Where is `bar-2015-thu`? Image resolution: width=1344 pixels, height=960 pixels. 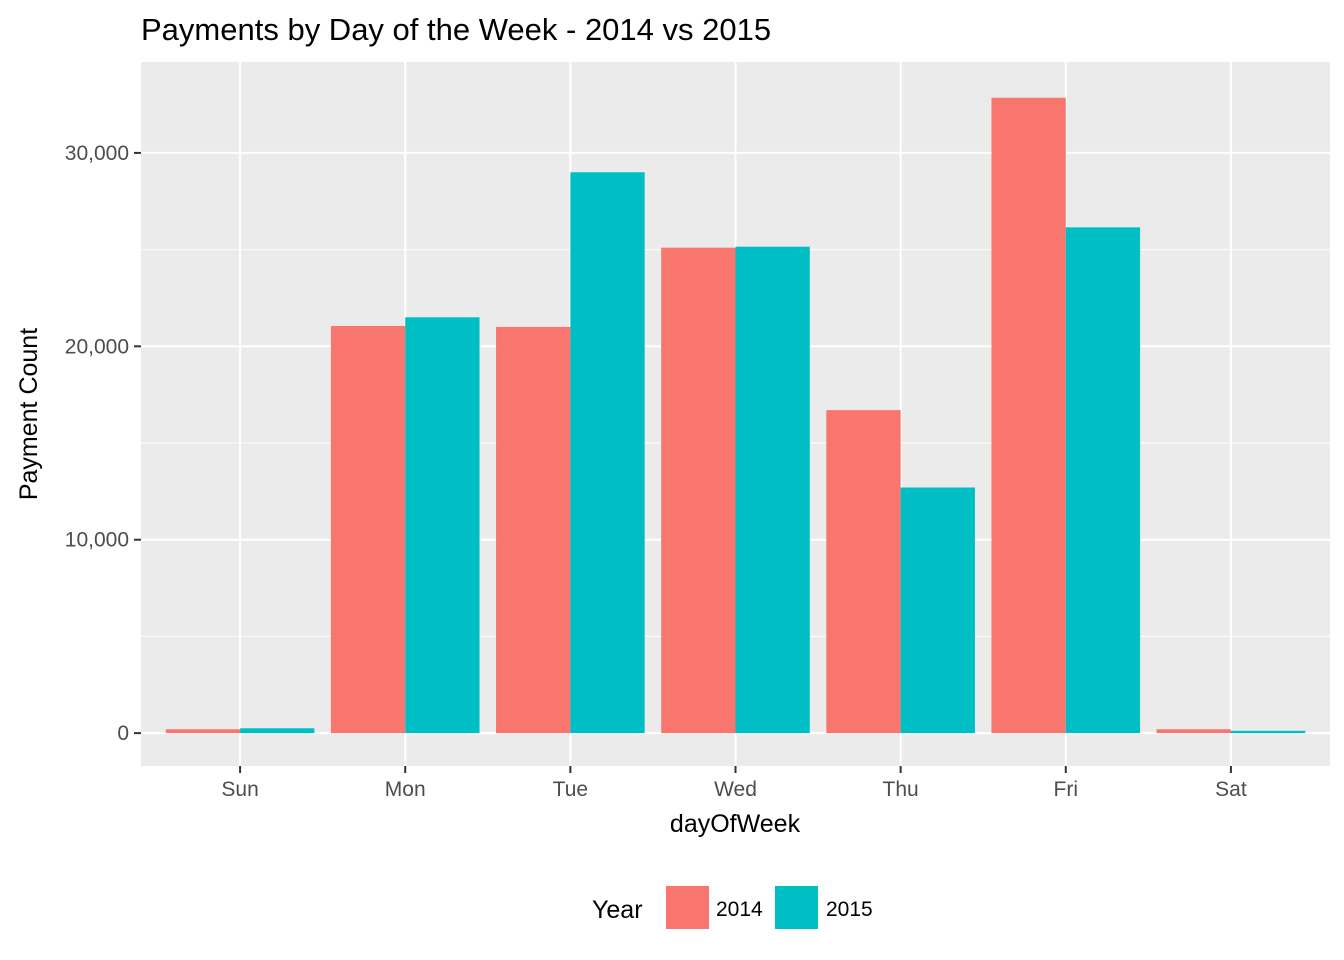
bar-2015-thu is located at coordinates (937, 610).